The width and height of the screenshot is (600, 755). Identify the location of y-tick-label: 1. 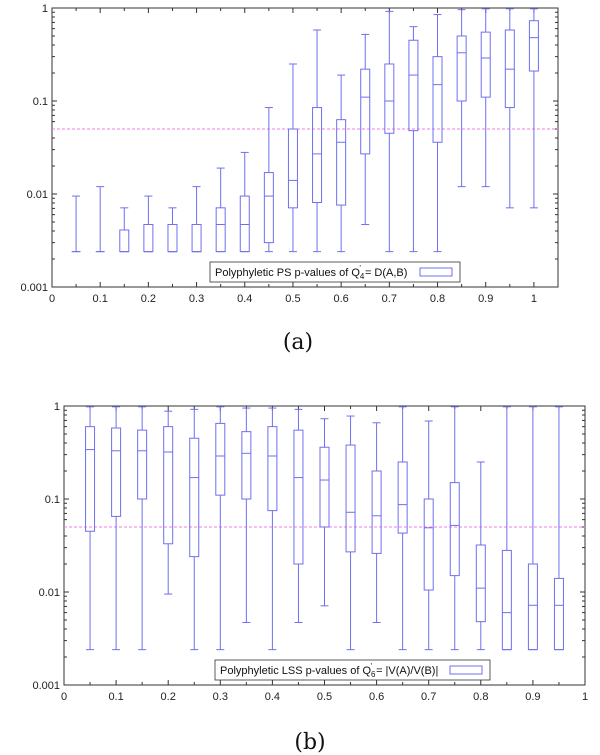
(45, 9).